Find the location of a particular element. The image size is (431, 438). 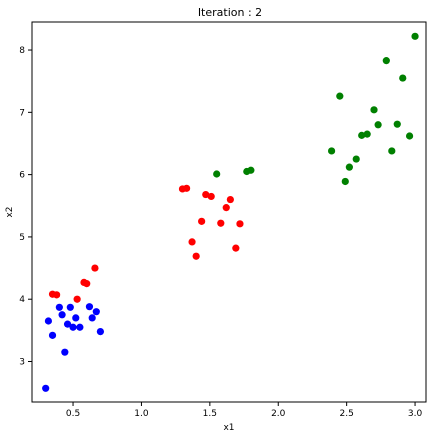

chart-title: Iteration : 2 is located at coordinates (230, 12).